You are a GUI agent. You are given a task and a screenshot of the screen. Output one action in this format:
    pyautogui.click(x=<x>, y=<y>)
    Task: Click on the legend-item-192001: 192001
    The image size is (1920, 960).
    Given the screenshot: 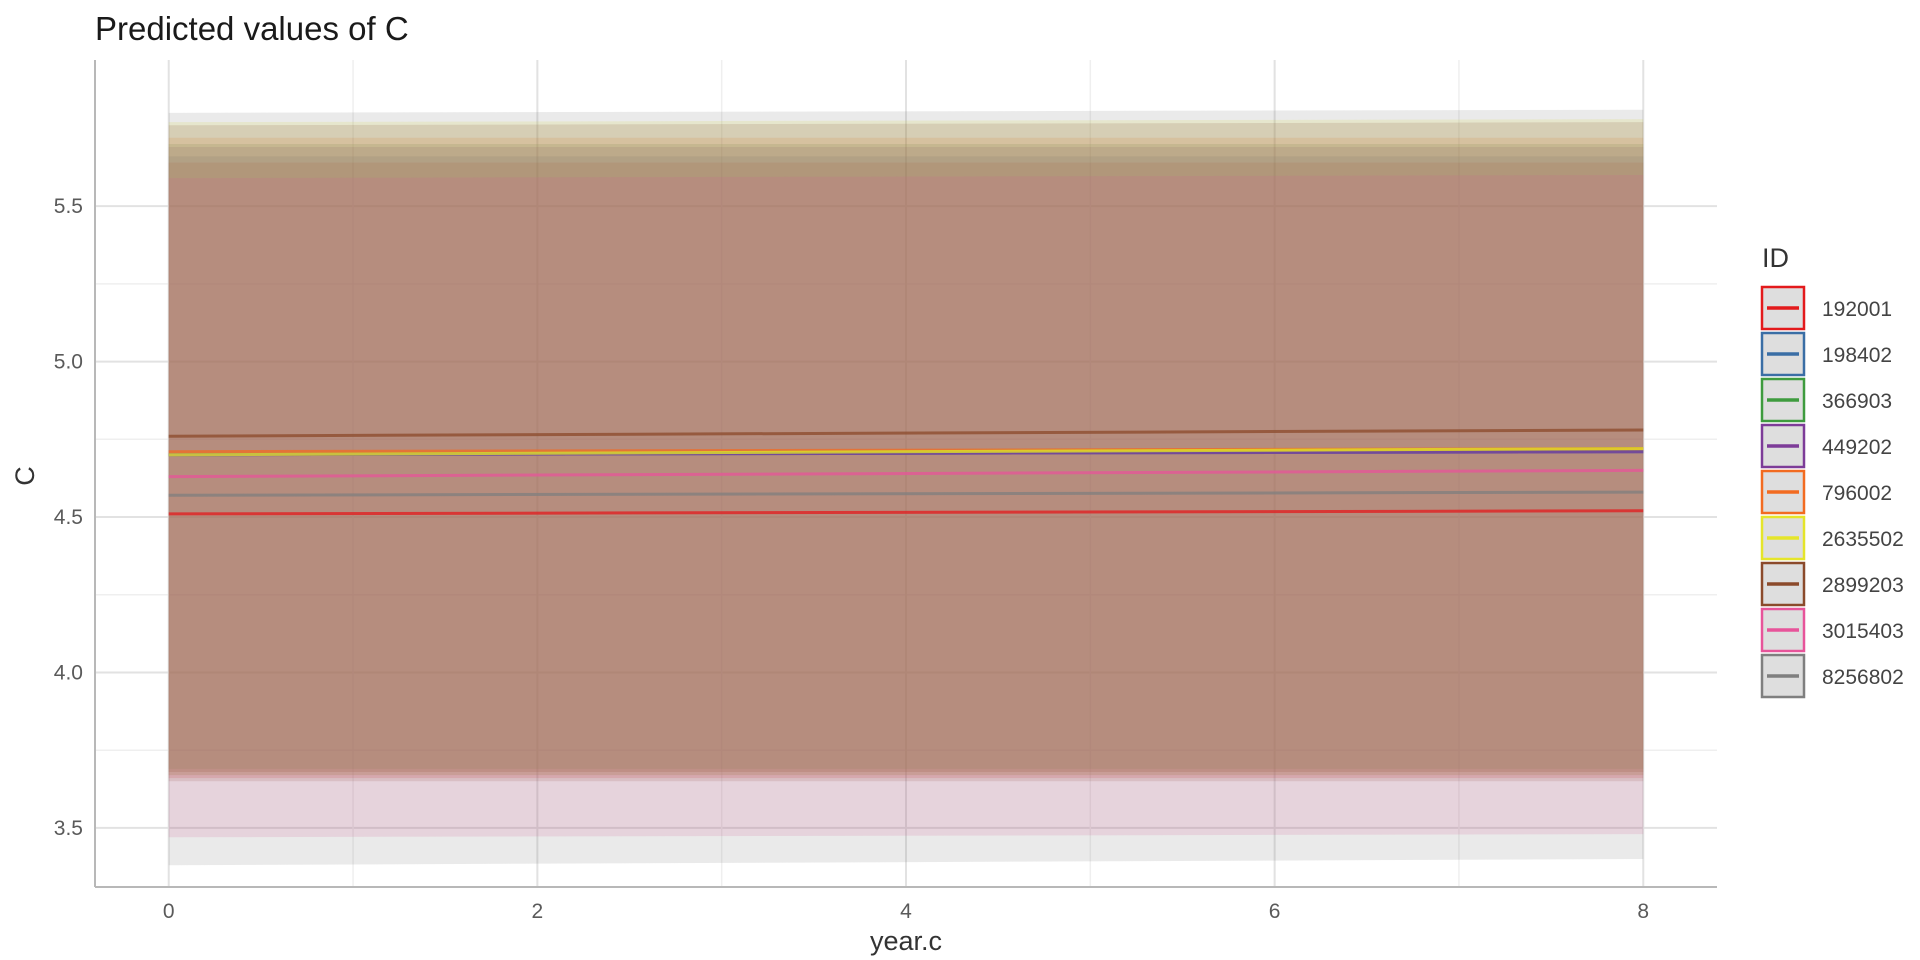 What is the action you would take?
    pyautogui.click(x=1826, y=308)
    